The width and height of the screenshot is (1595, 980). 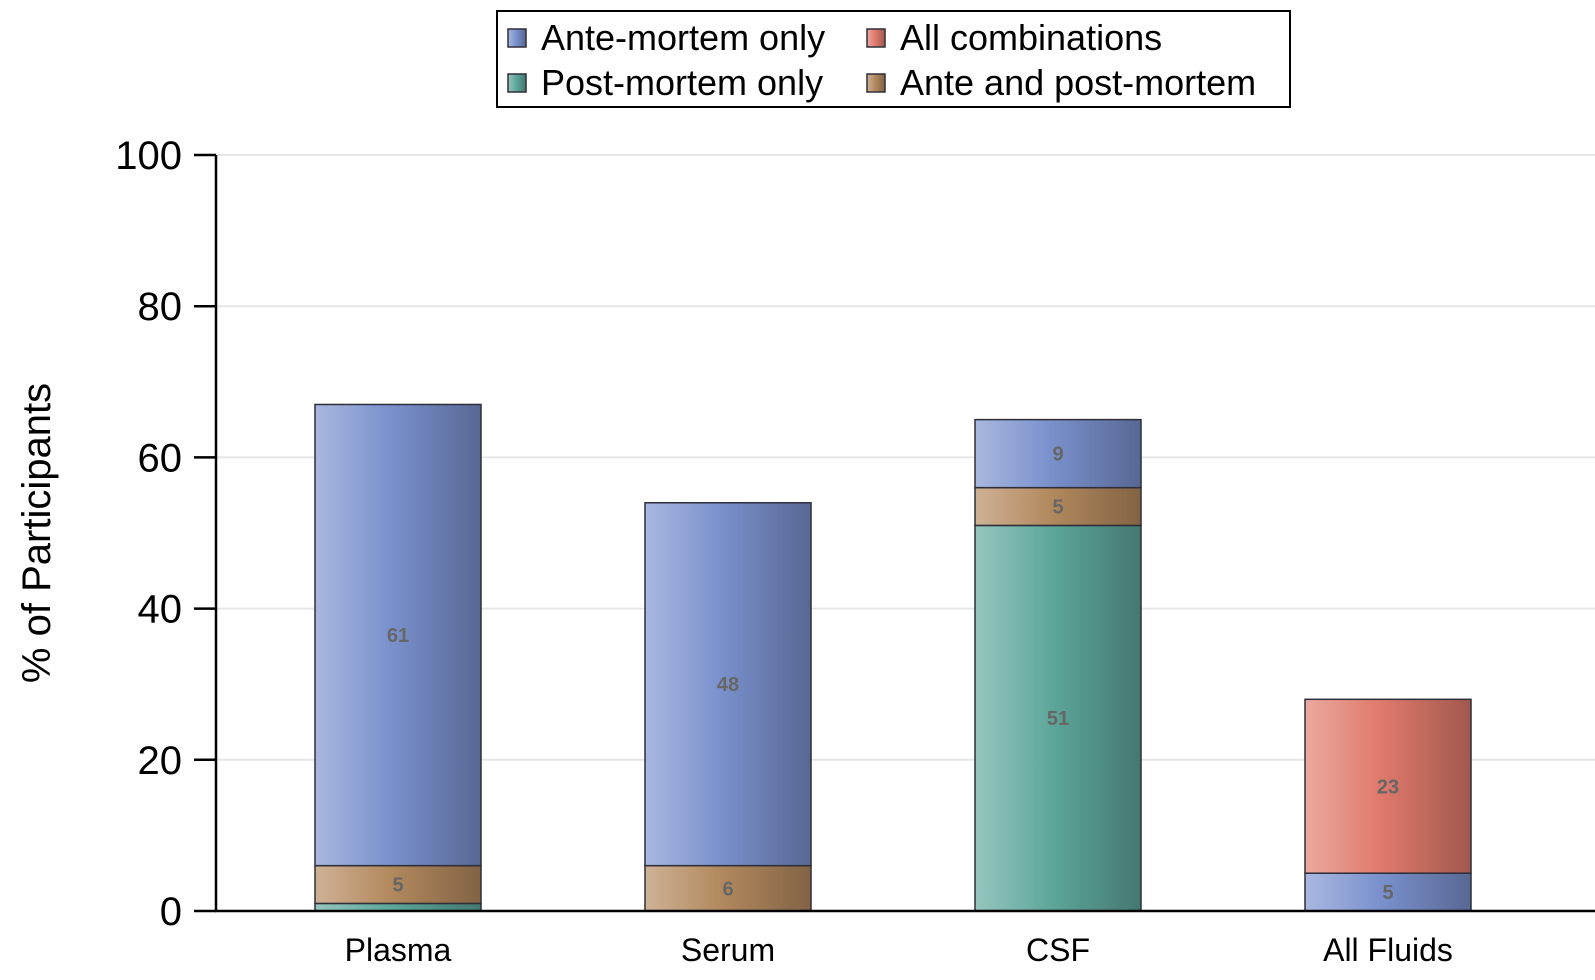 I want to click on y-tick-label-60: 60, so click(x=160, y=458).